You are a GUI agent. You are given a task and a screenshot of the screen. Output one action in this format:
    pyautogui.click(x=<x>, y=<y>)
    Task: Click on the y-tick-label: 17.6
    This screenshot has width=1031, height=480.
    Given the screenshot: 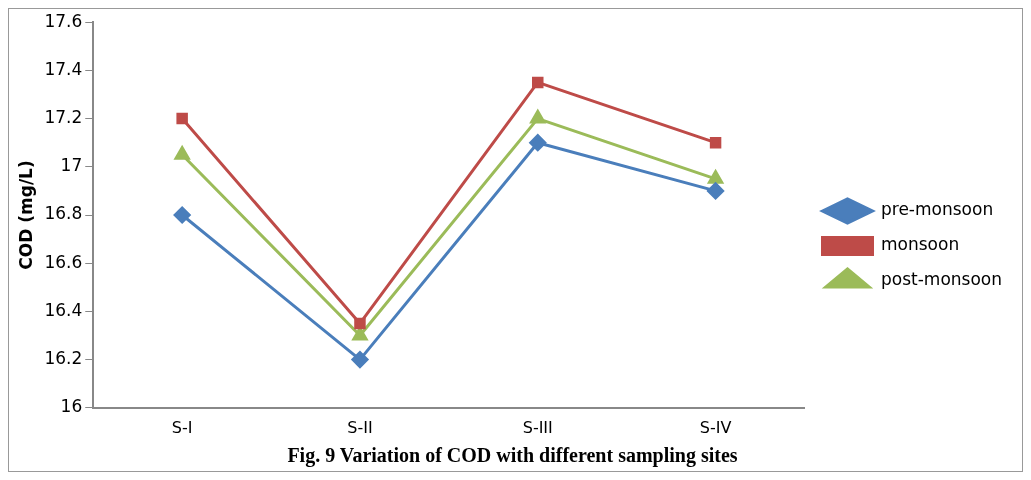 What is the action you would take?
    pyautogui.click(x=63, y=20)
    